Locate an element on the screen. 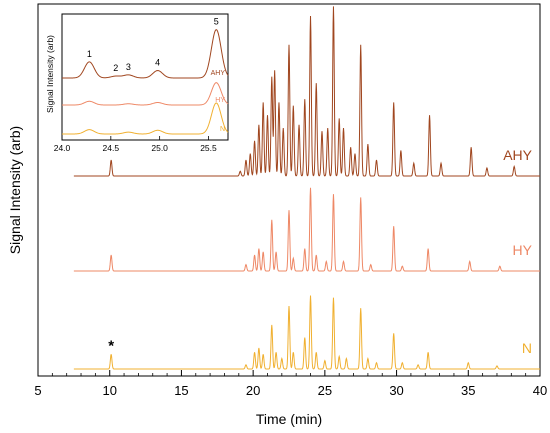 Image resolution: width=550 pixels, height=433 pixels. x-tick-label-35: 35 is located at coordinates (468, 390).